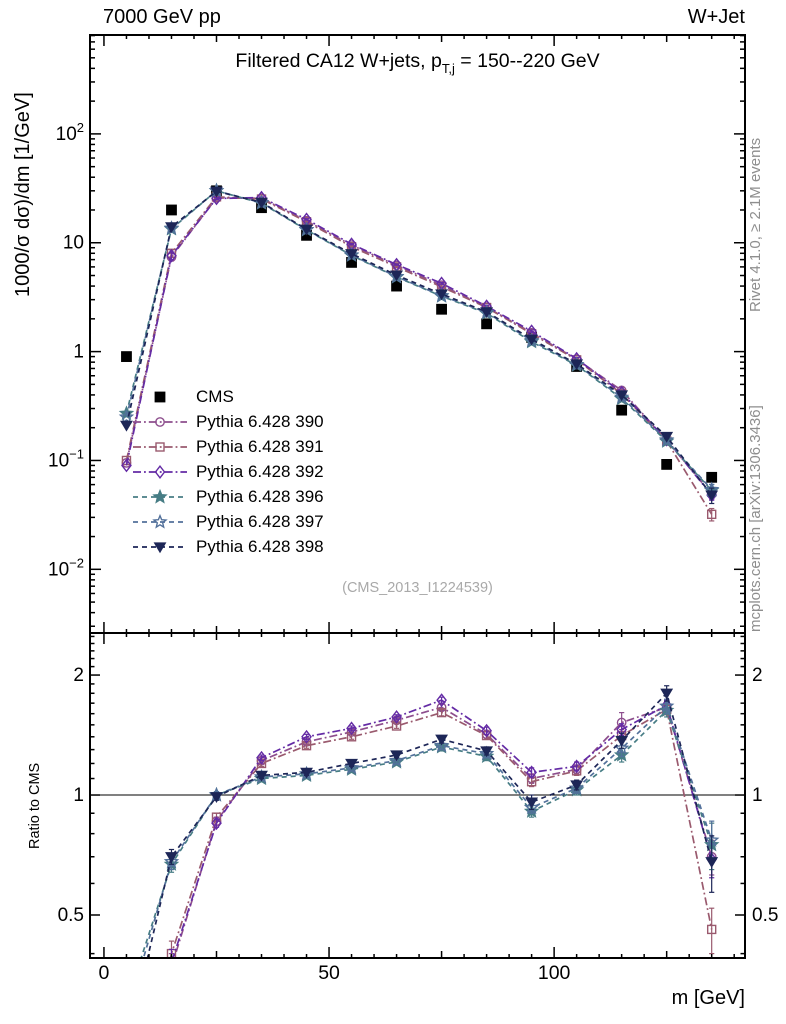  Describe the element at coordinates (160, 547) in the screenshot. I see `legend-marker-tridown-filled-icon` at that location.